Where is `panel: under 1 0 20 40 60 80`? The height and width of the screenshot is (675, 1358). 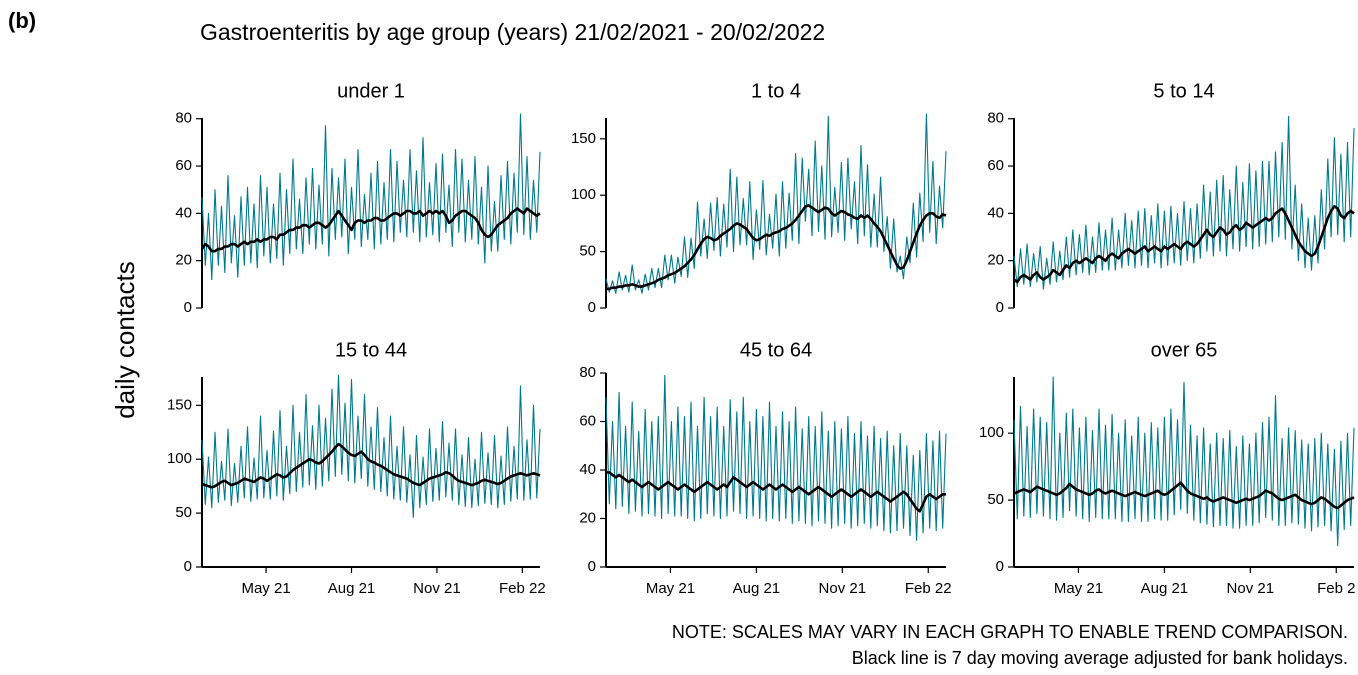 panel: under 1 0 20 40 60 80 is located at coordinates (358, 198).